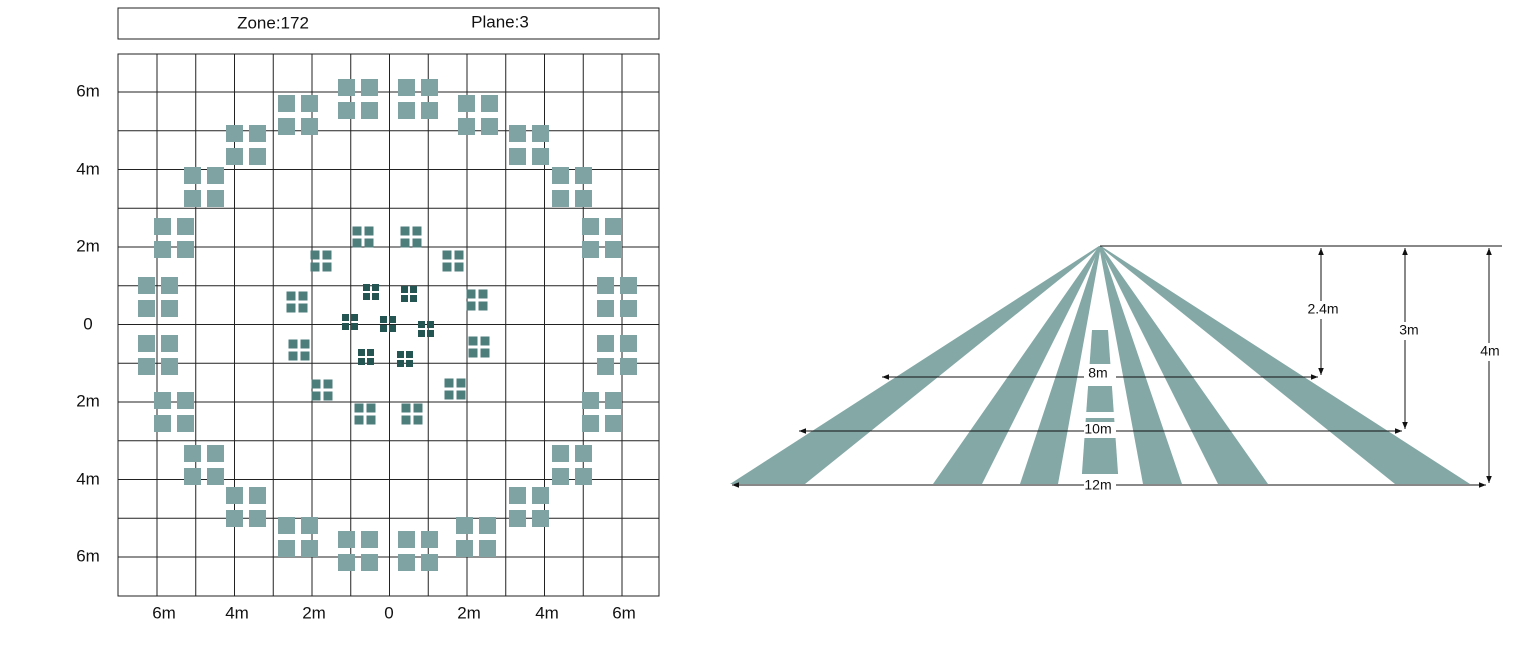  Describe the element at coordinates (88, 168) in the screenshot. I see `y-label: 4m` at that location.